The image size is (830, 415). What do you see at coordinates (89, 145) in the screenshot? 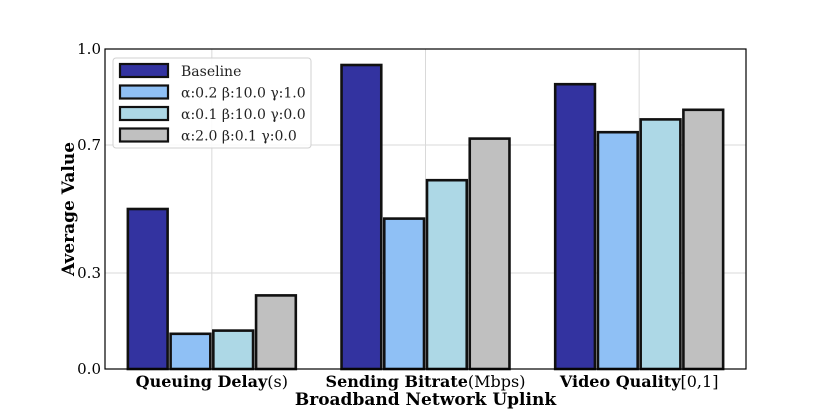
I see `y-tick-label: 0.7` at bounding box center [89, 145].